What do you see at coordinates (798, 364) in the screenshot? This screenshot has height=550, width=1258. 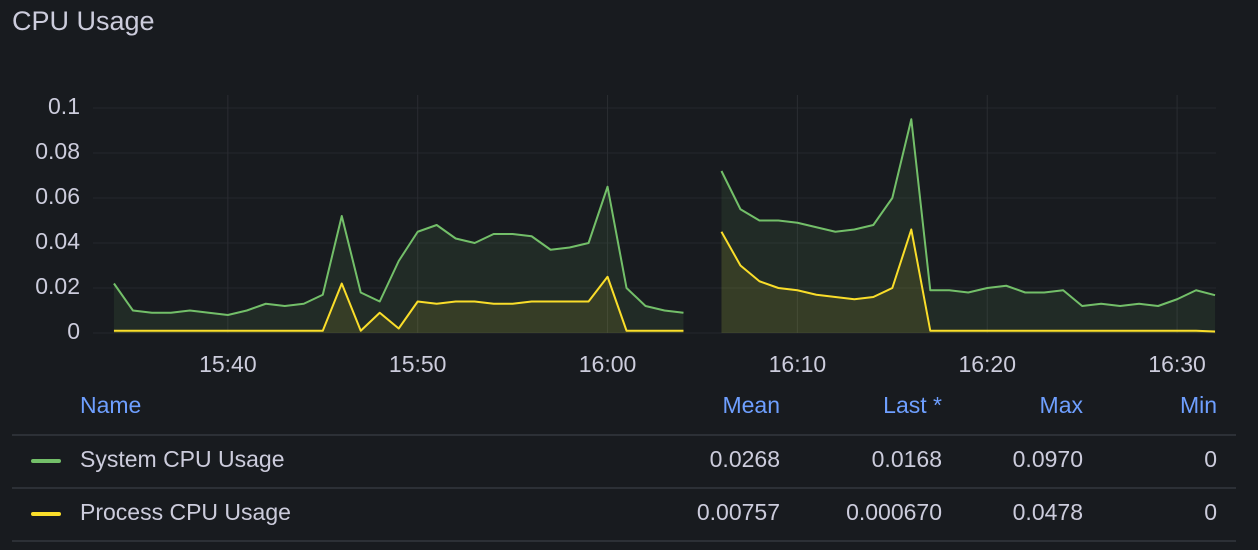 I see `x-tick-label: 16:10` at bounding box center [798, 364].